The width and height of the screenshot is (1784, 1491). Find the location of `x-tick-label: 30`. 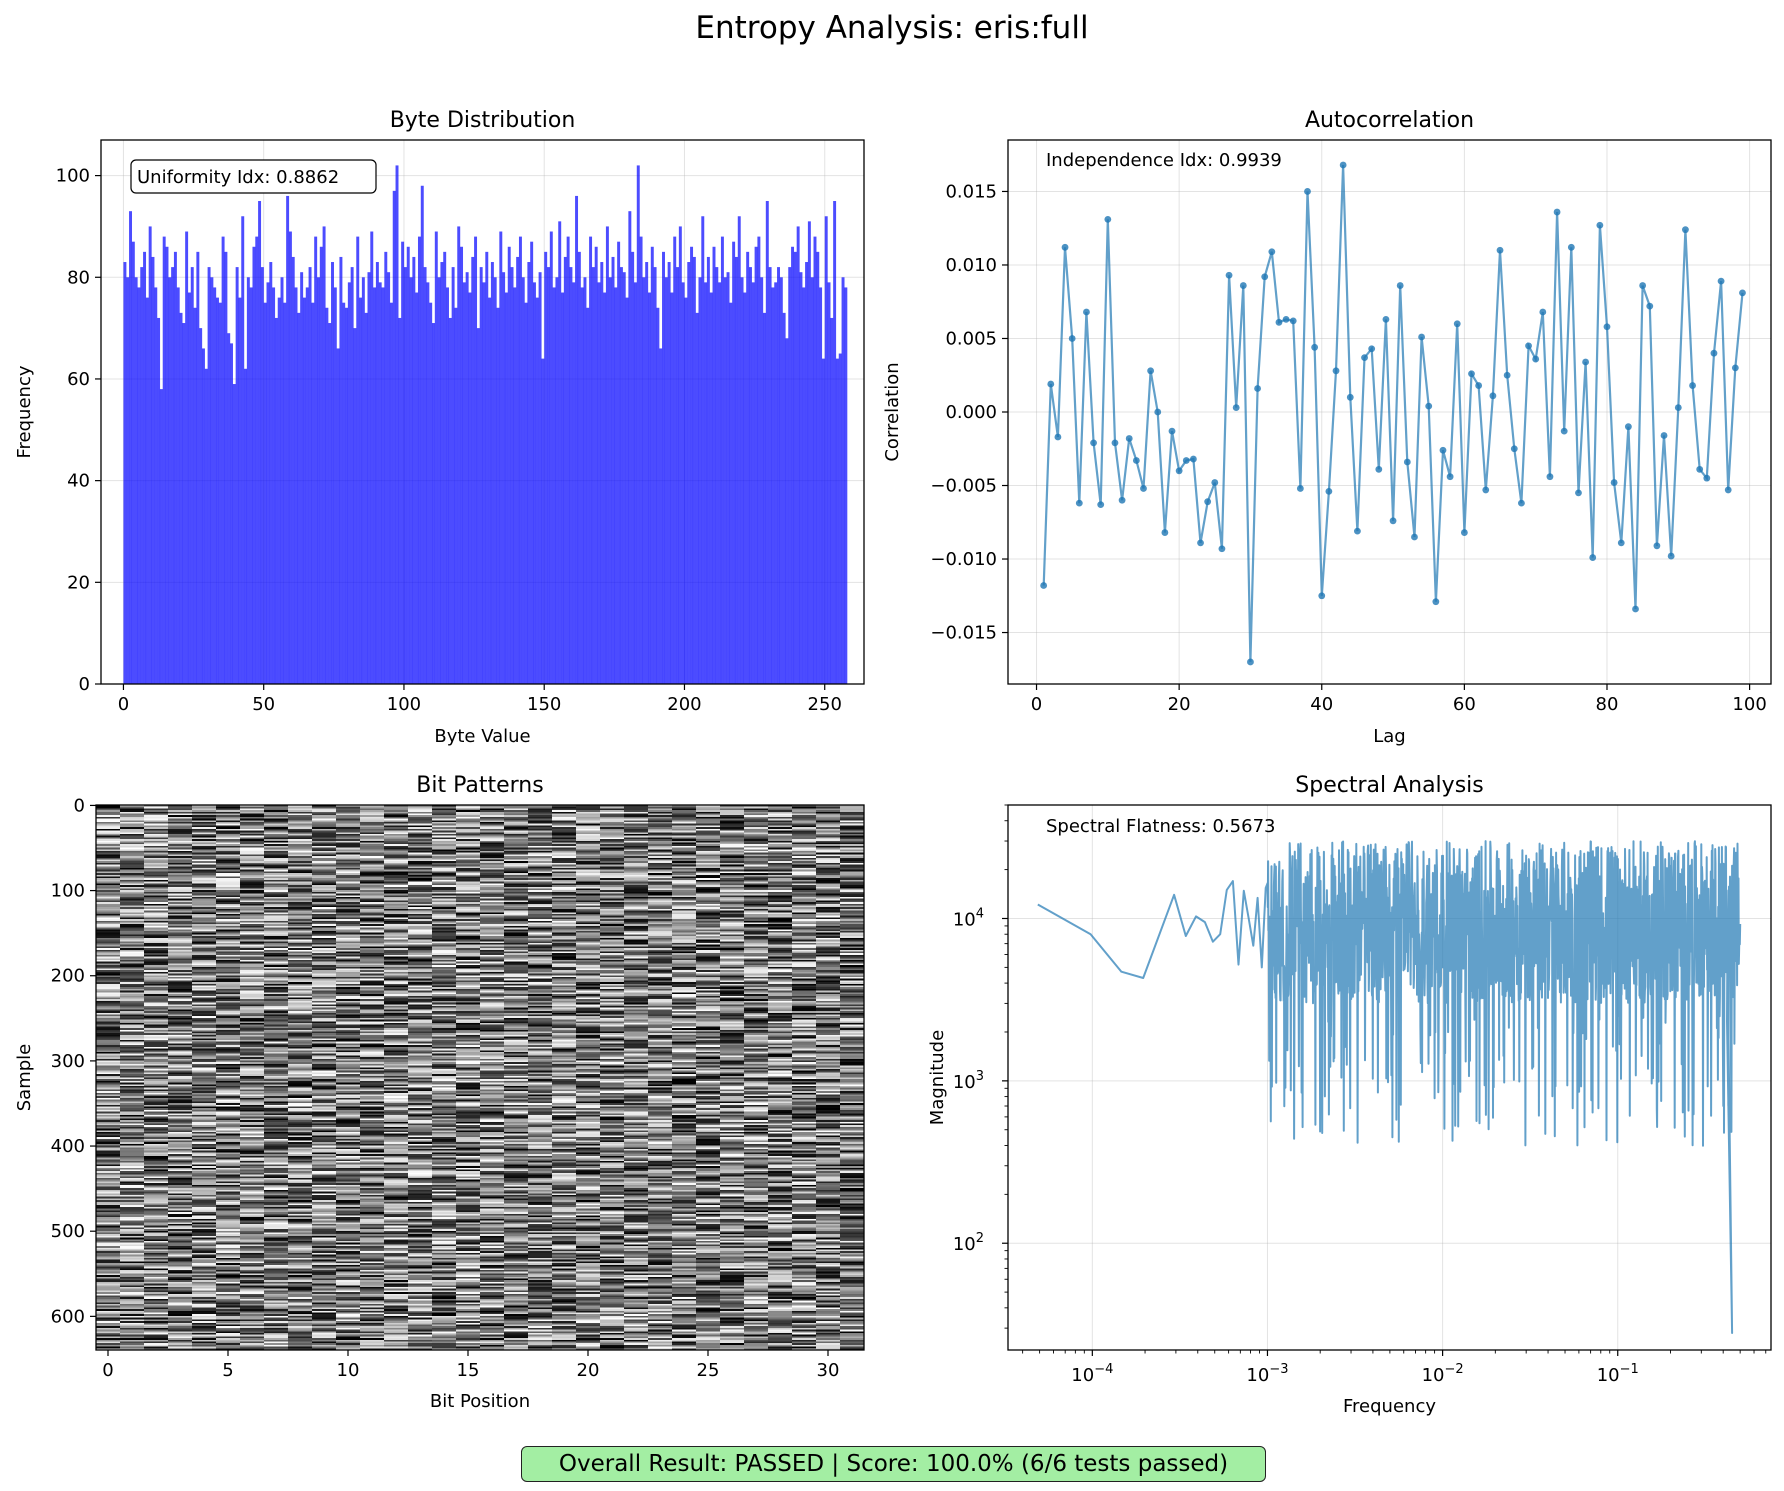

x-tick-label: 30 is located at coordinates (828, 1370).